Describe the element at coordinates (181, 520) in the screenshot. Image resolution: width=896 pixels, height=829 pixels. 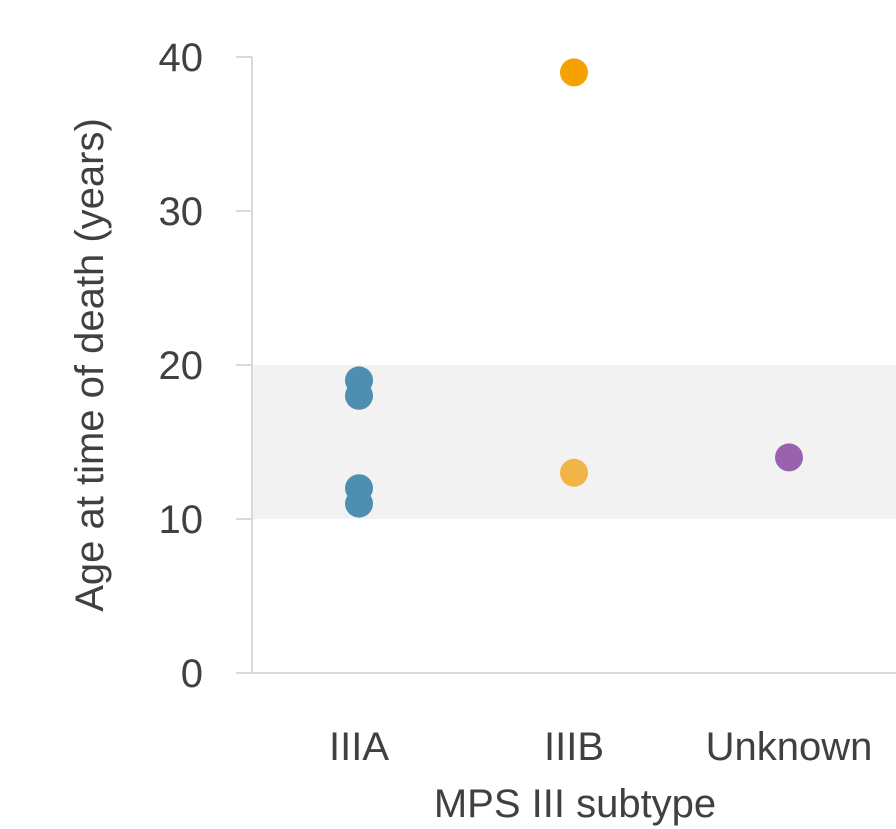
I see `y-tick-label: 10` at that location.